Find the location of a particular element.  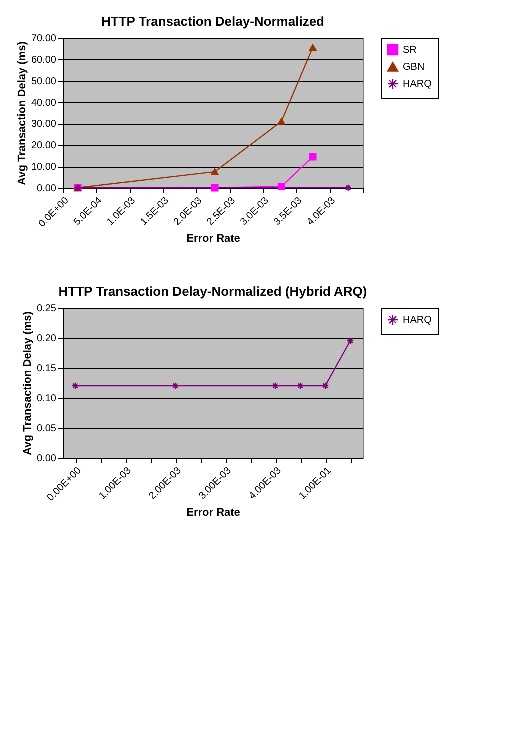

y-tick-label: 0.15 is located at coordinates (47, 369).